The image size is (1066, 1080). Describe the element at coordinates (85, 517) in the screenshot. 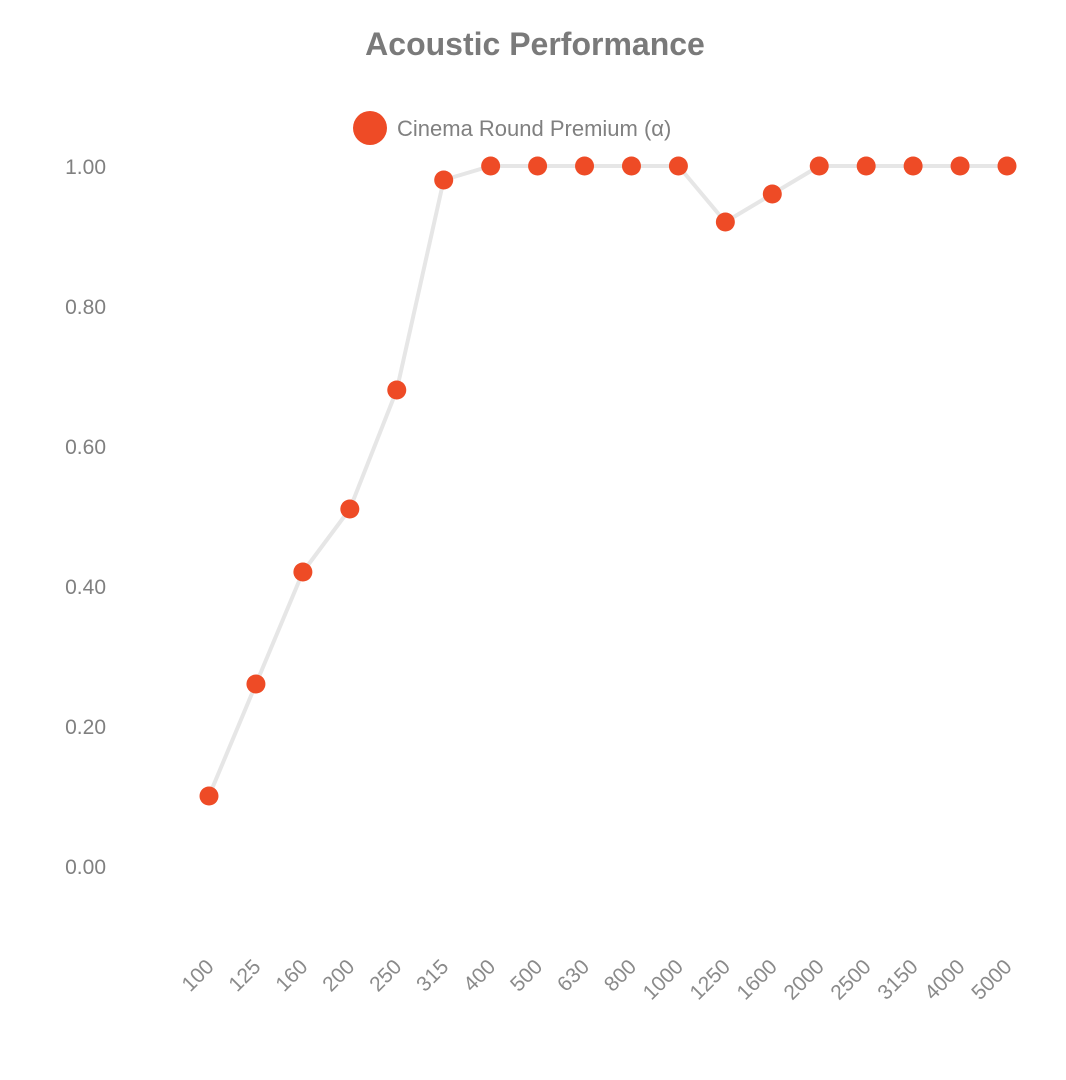

I see `y-axis: 0.00 0.20 0.40 0.60 0.80 1.00` at that location.